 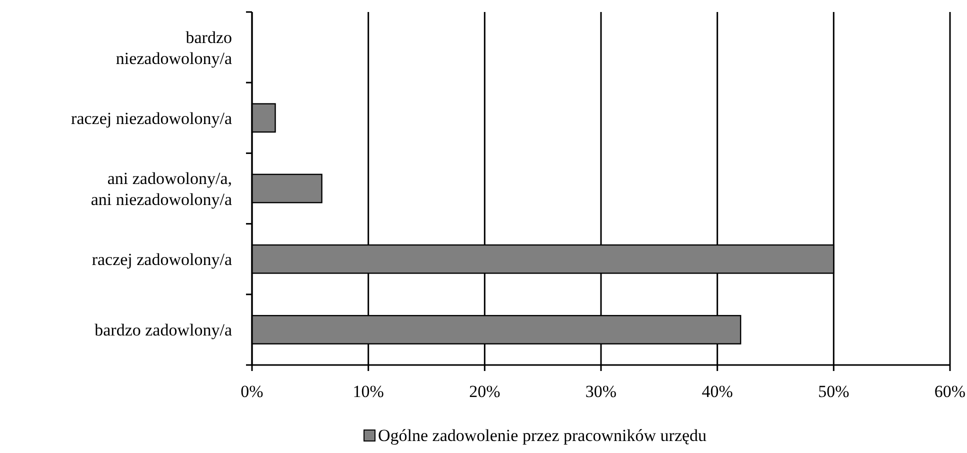 What do you see at coordinates (834, 391) in the screenshot?
I see `x-tick-label: 50%` at bounding box center [834, 391].